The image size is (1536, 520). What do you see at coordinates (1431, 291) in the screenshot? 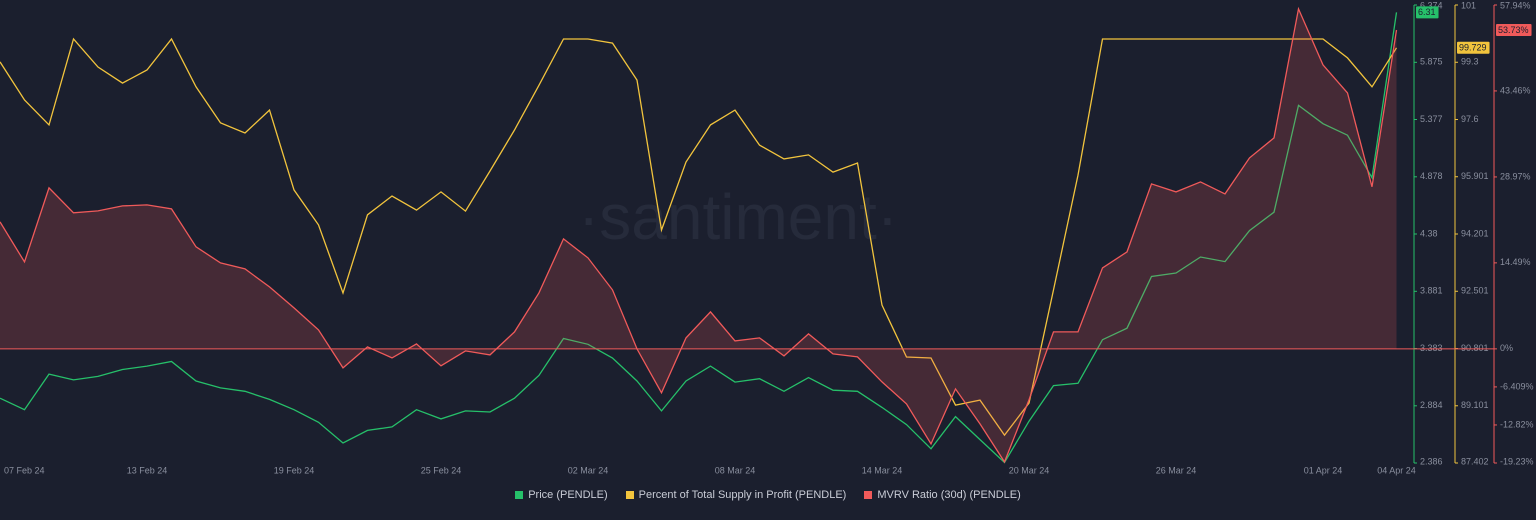
I see `y-tick-label: 3.881` at bounding box center [1431, 291].